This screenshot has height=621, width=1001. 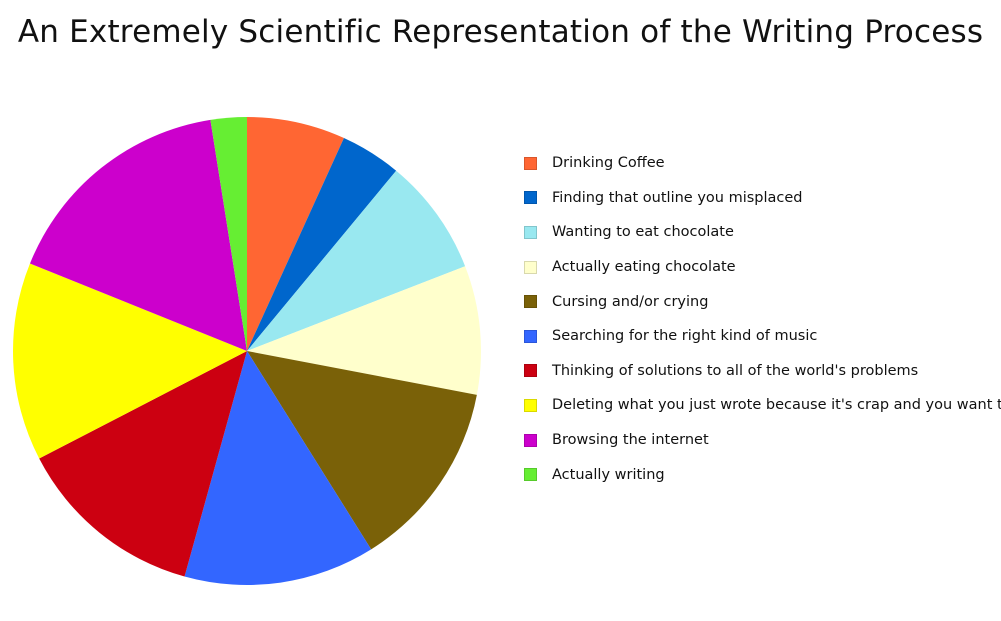 I want to click on legend-item: Drinking Coffee, so click(x=759, y=163).